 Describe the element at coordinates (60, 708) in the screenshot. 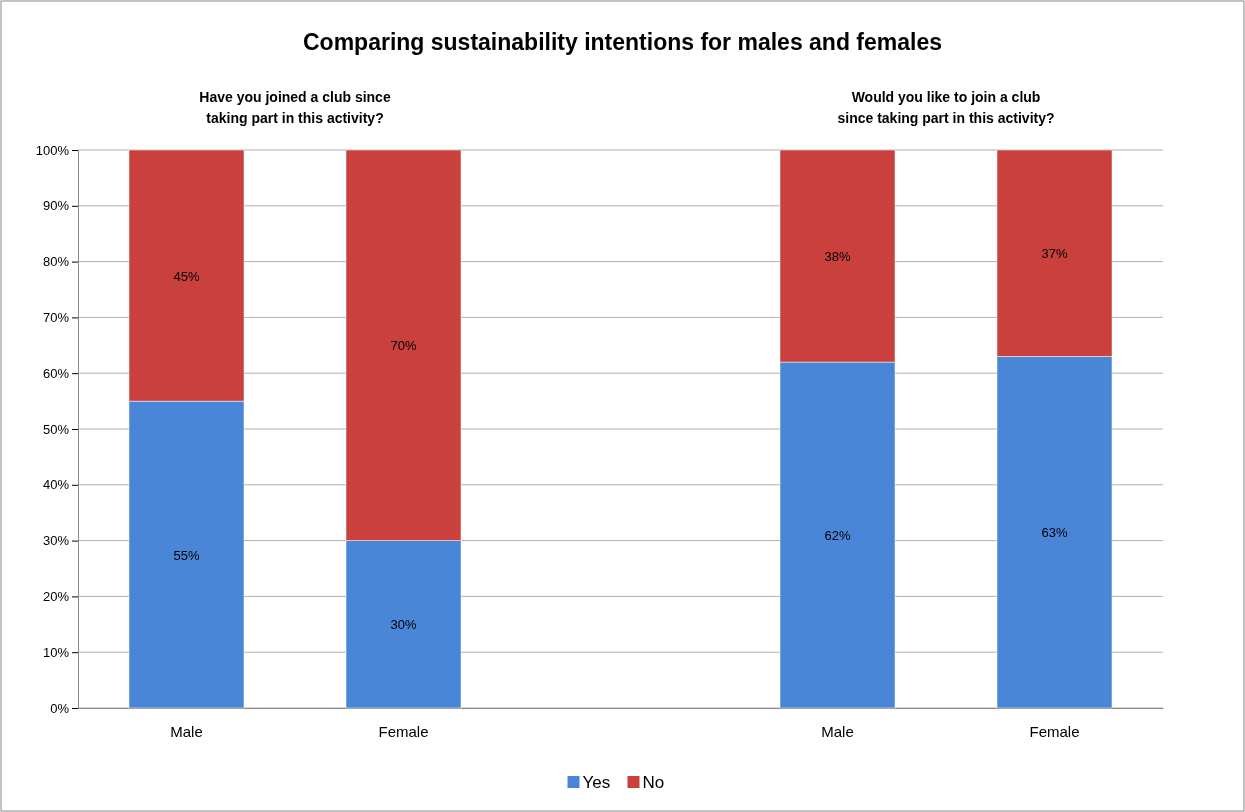

I see `y-tick-label: 0%` at that location.